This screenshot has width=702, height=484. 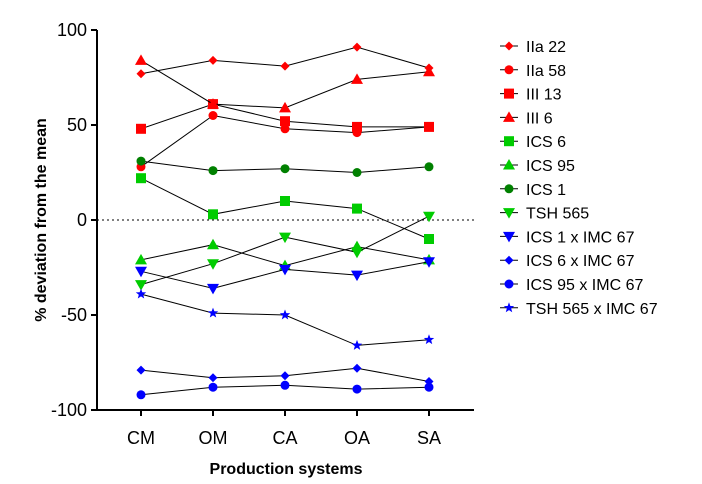 What do you see at coordinates (580, 261) in the screenshot?
I see `legend-label: ICS 6 x IMC 67` at bounding box center [580, 261].